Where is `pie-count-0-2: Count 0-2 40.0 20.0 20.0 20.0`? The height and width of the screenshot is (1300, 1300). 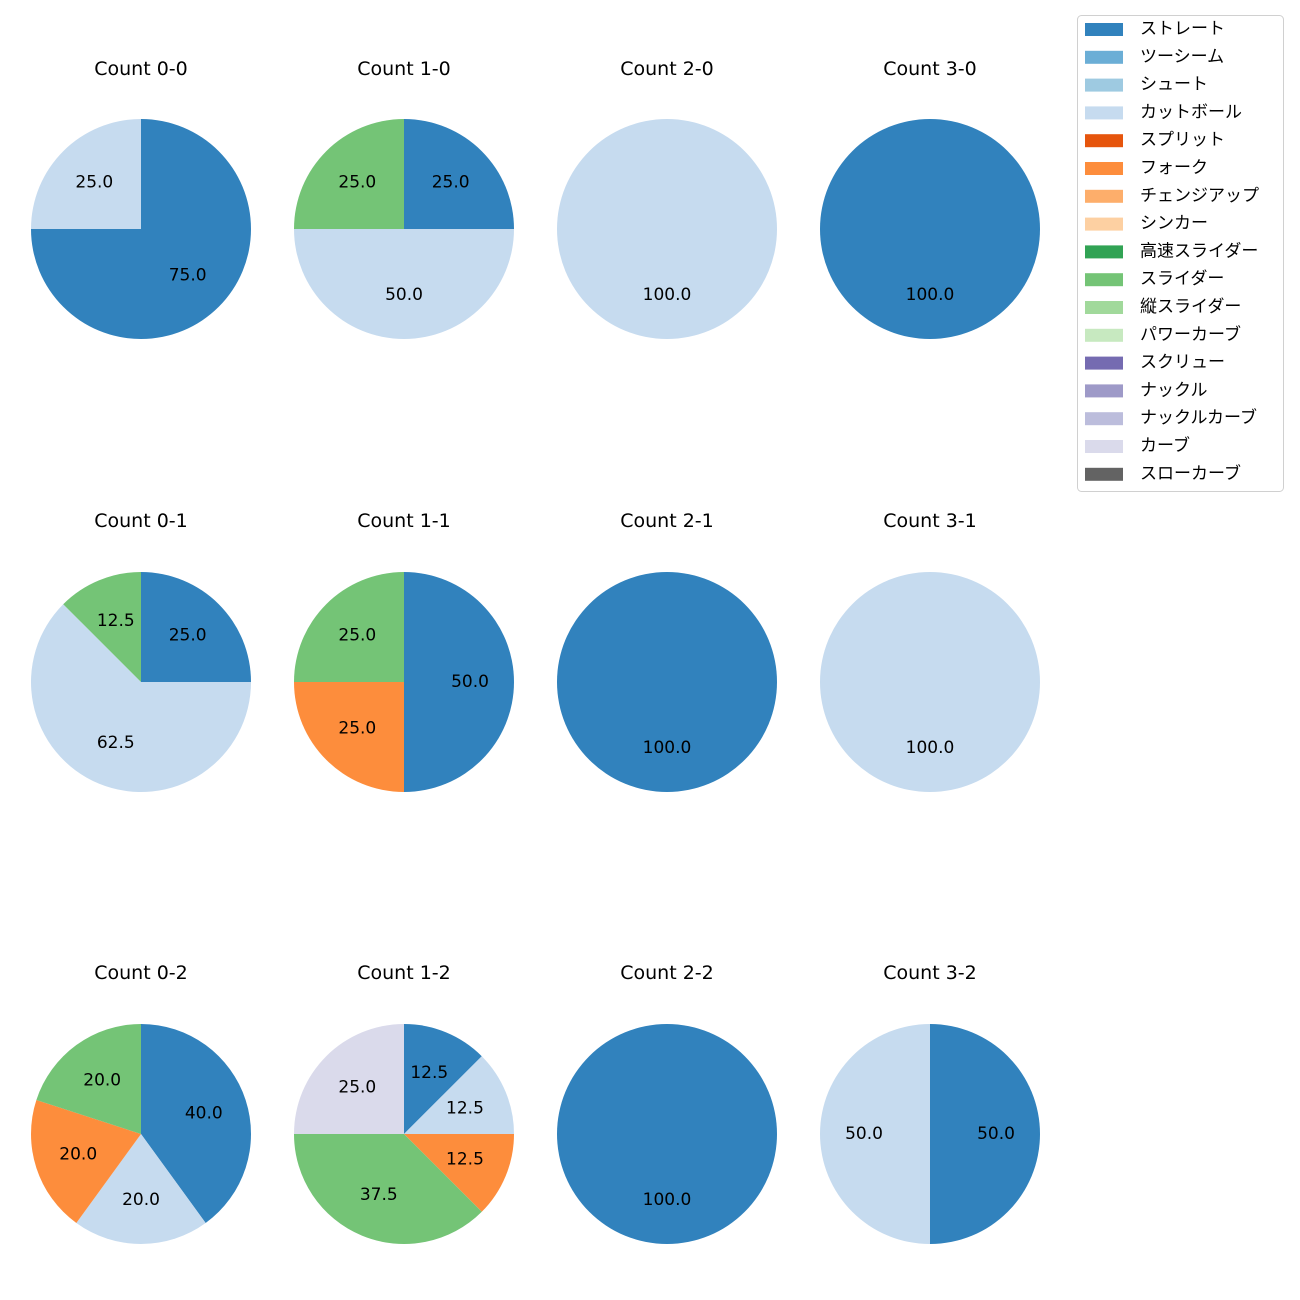 pie-count-0-2: Count 0-2 40.0 20.0 20.0 20.0 is located at coordinates (141, 1103).